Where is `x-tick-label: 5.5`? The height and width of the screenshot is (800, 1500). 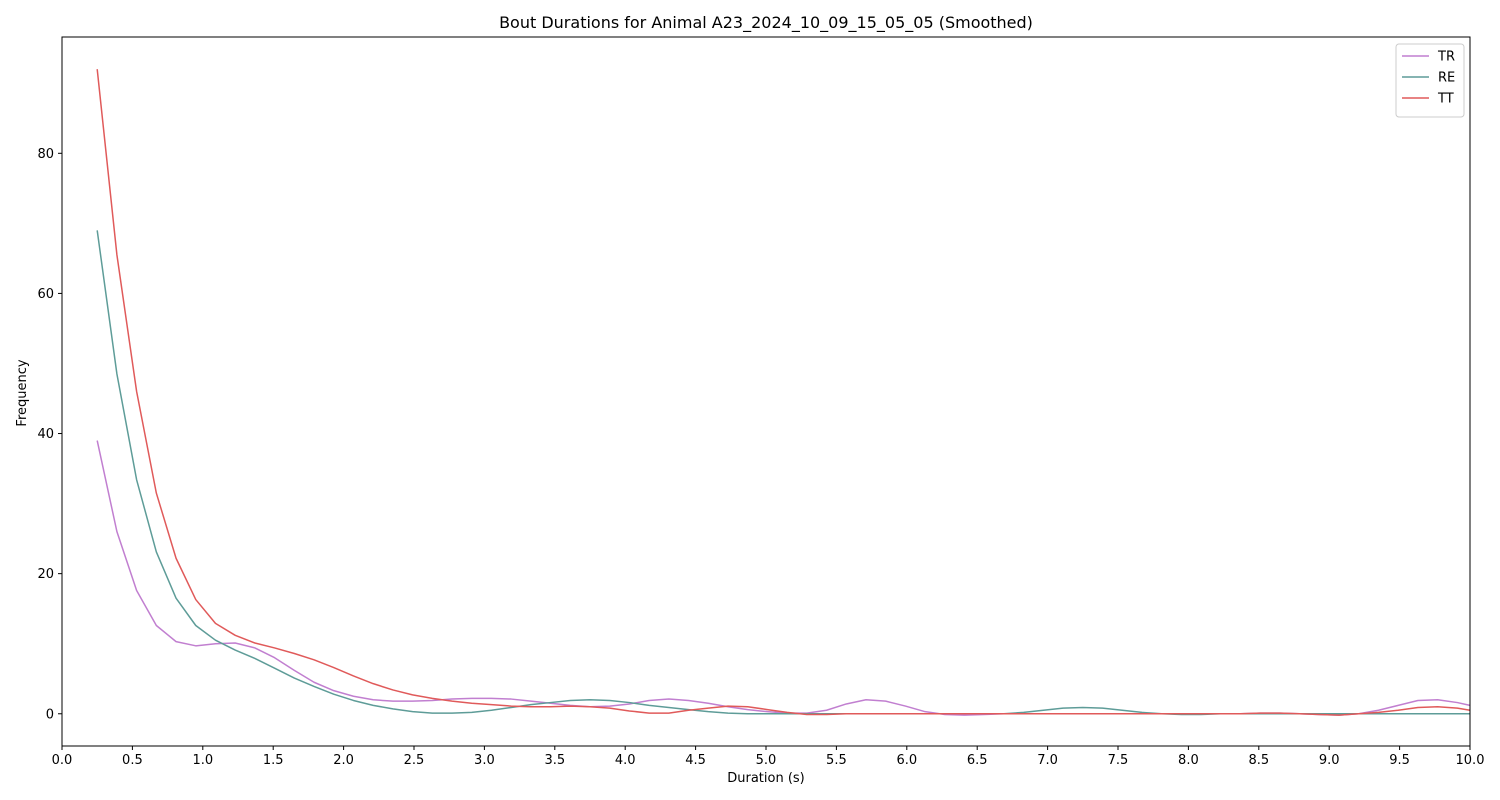
x-tick-label: 5.5 is located at coordinates (836, 760).